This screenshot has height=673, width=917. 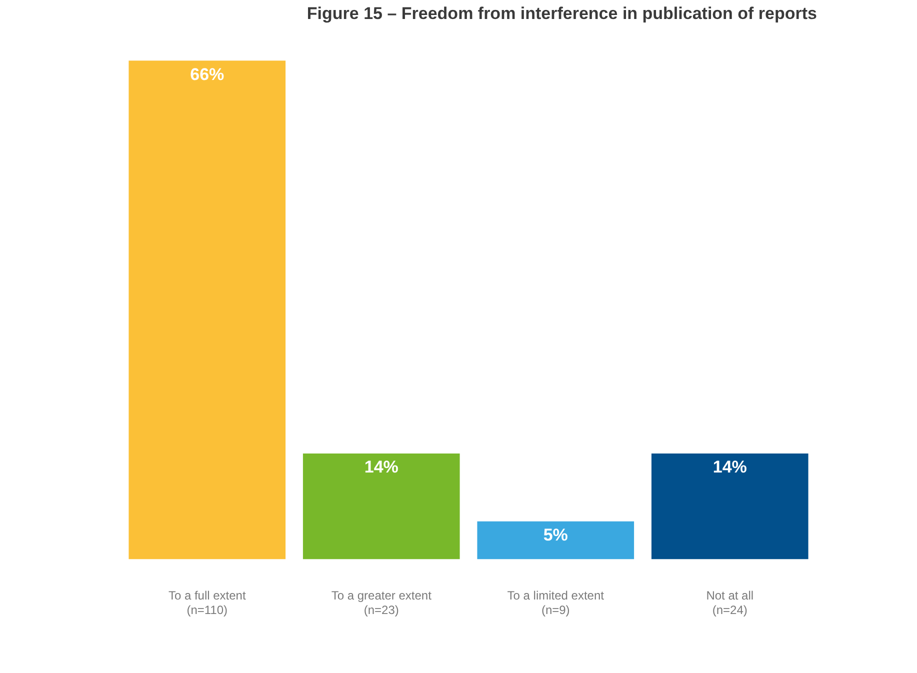 What do you see at coordinates (730, 603) in the screenshot?
I see `x-tick-label: Not at all (n=24)` at bounding box center [730, 603].